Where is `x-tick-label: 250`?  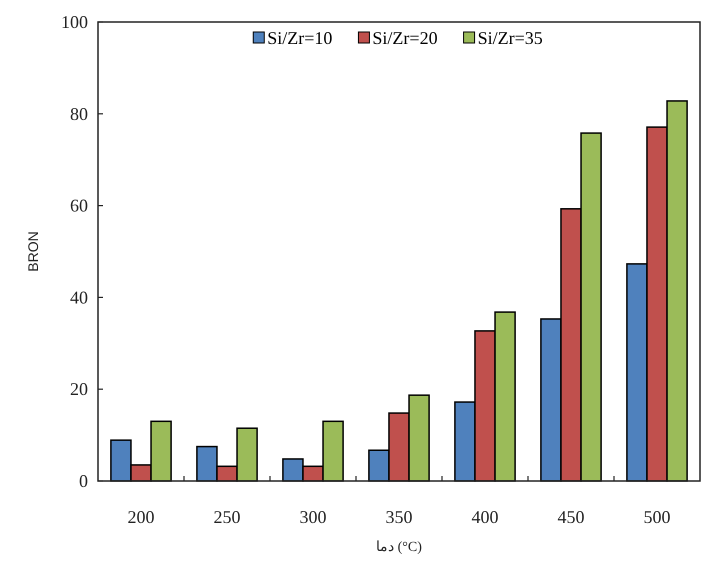 x-tick-label: 250 is located at coordinates (227, 517).